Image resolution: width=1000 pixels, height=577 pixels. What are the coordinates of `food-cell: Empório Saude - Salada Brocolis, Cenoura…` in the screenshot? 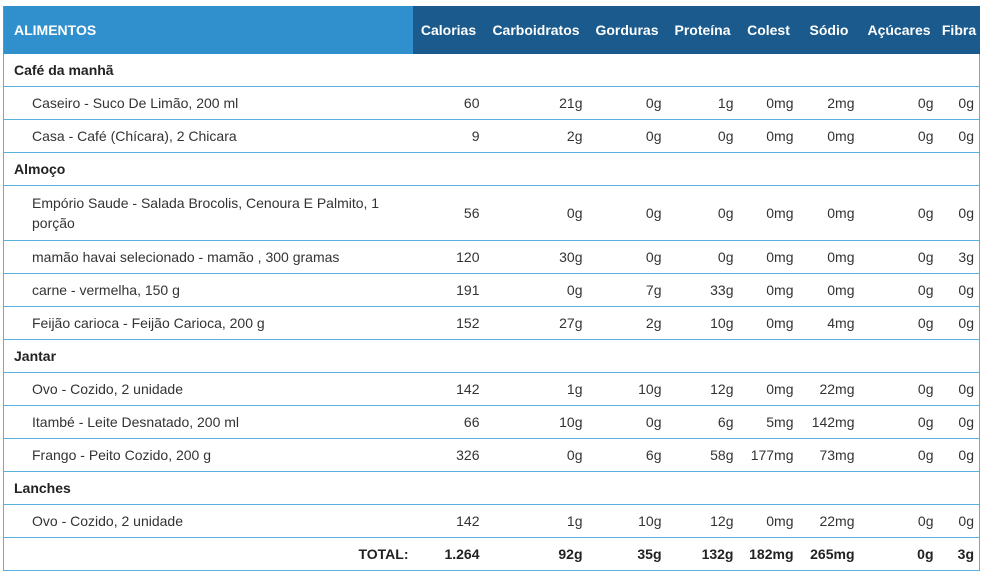 It's located at (208, 213).